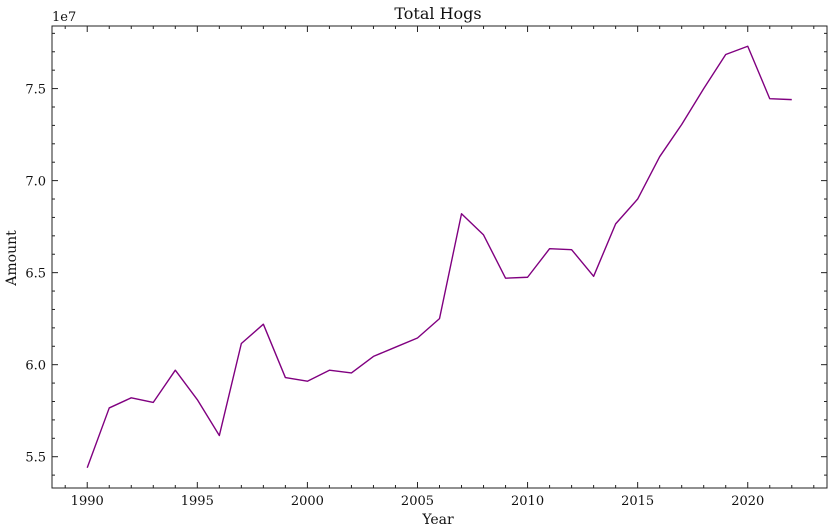 This screenshot has width=831, height=531. What do you see at coordinates (637, 501) in the screenshot?
I see `x-tick-label: 2015` at bounding box center [637, 501].